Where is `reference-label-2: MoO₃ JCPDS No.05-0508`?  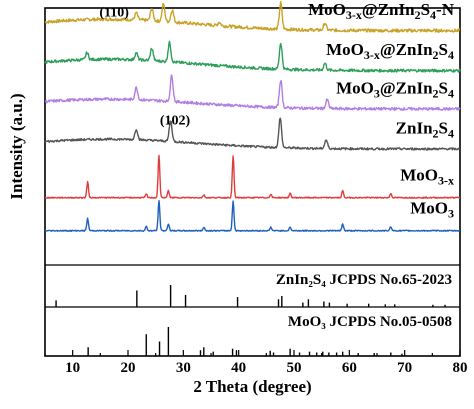 reference-label-2: MoO₃ JCPDS No.05-0508 is located at coordinates (370, 322).